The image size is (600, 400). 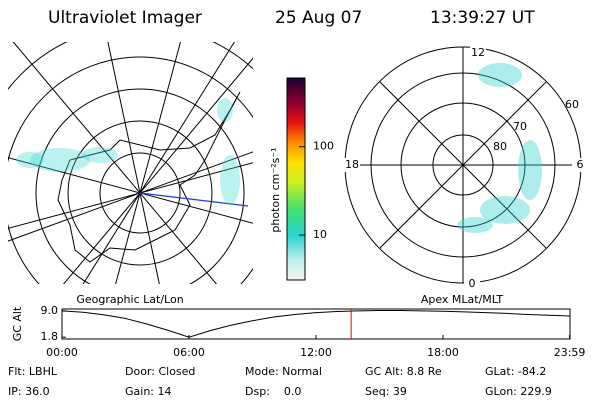 I want to click on altitude-line, so click(x=315, y=323).